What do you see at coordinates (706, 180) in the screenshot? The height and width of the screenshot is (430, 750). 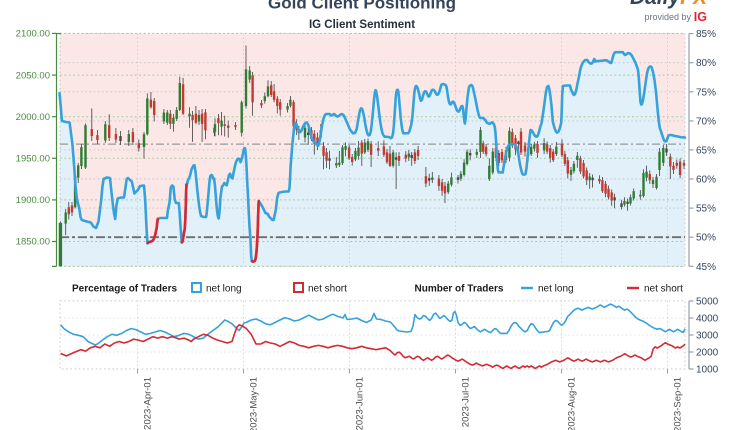 I see `svg-text: 60%` at bounding box center [706, 180].